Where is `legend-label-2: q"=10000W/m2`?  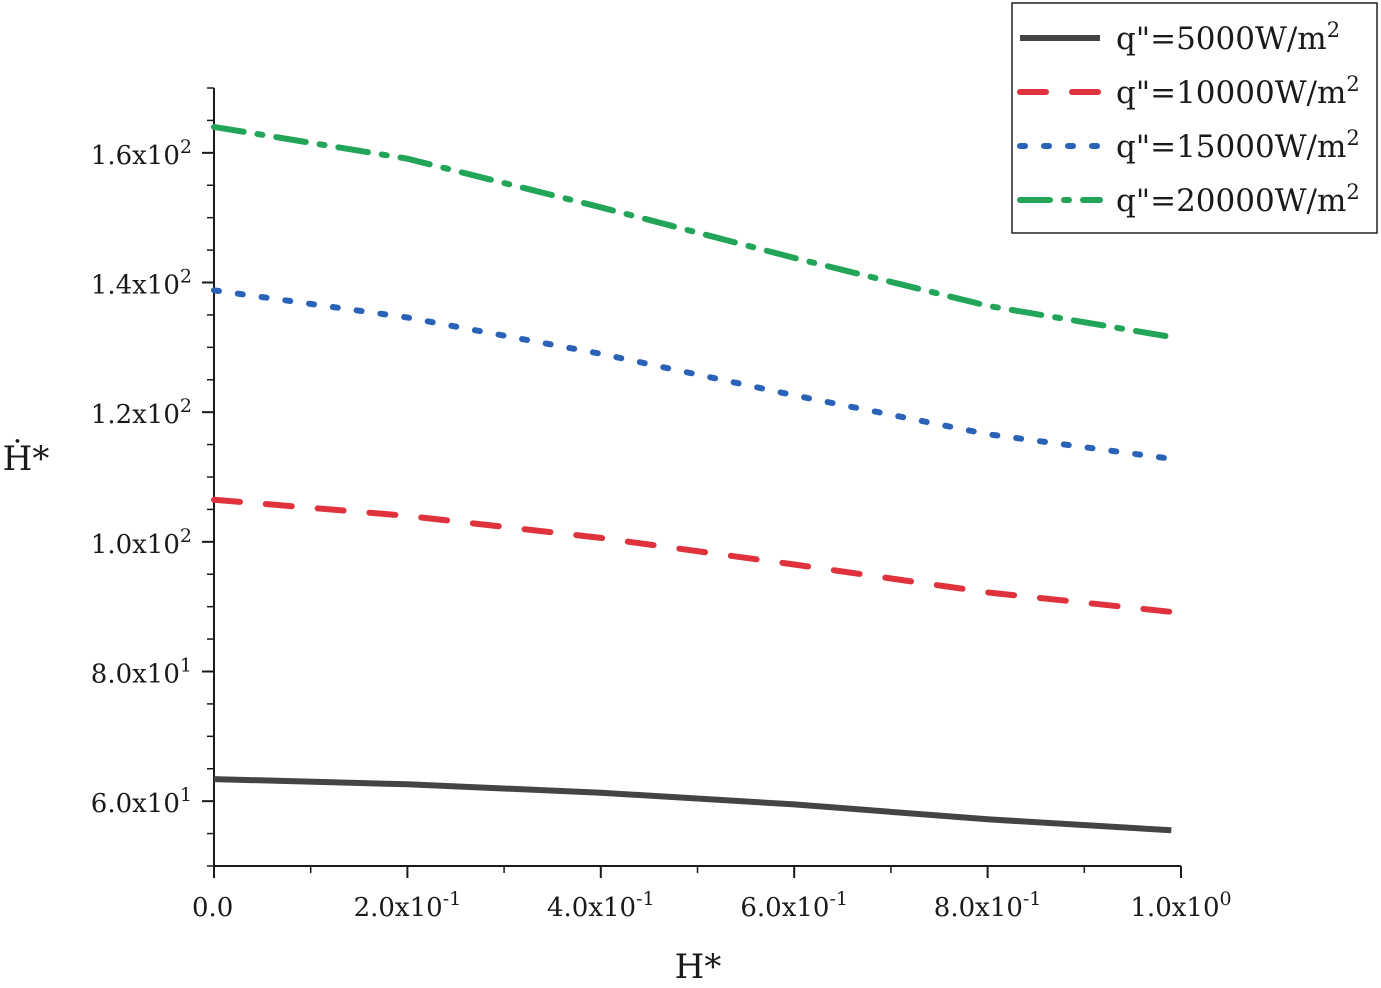
legend-label-2: q"=10000W/m2 is located at coordinates (1238, 91).